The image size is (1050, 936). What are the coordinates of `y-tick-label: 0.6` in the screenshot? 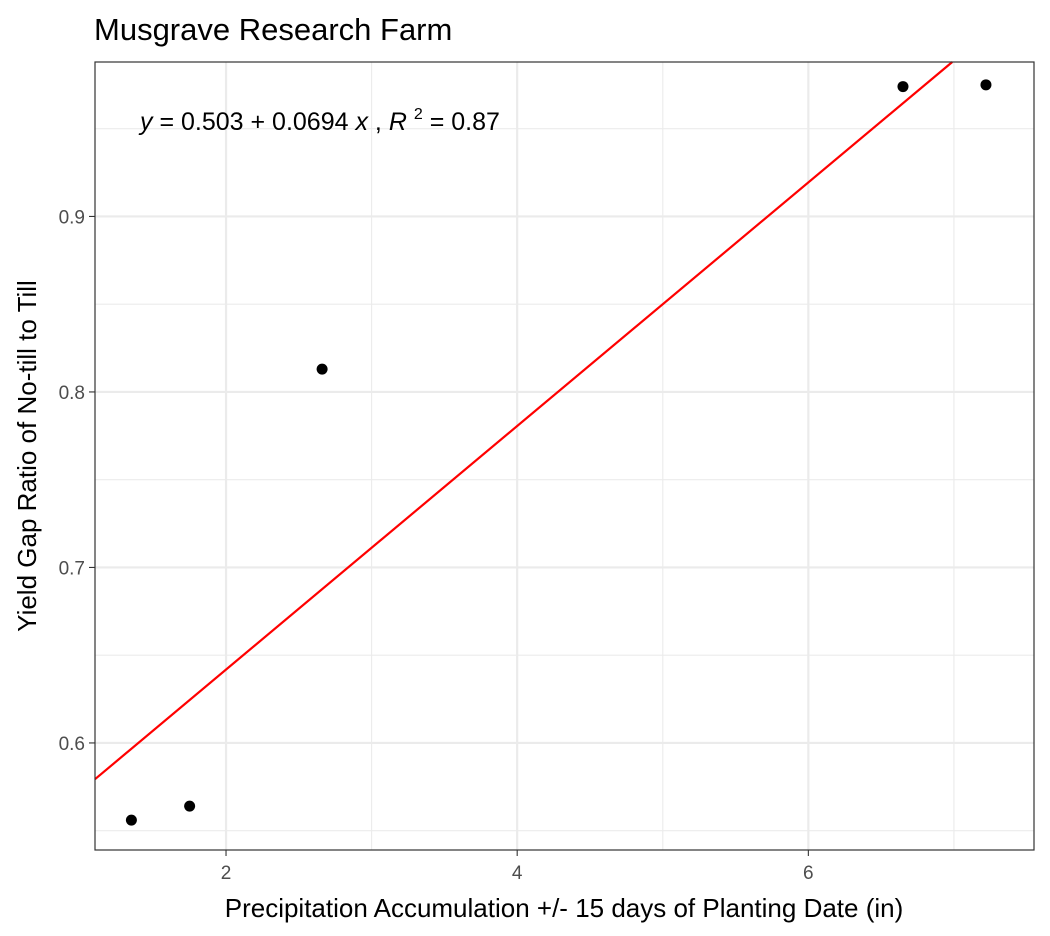 It's located at (72, 744).